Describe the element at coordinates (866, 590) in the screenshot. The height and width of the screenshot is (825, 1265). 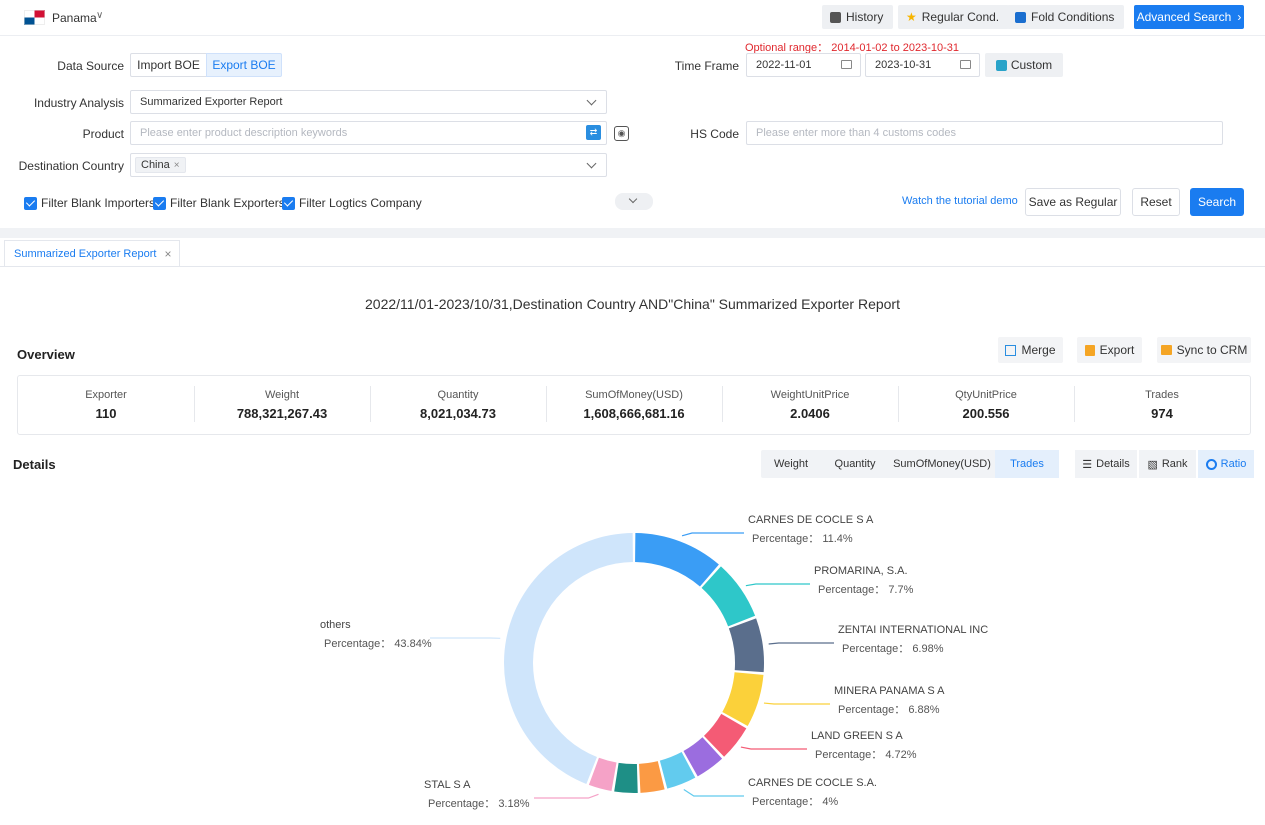
I see `slice-percentage-label: Percentage： 7.7%` at that location.